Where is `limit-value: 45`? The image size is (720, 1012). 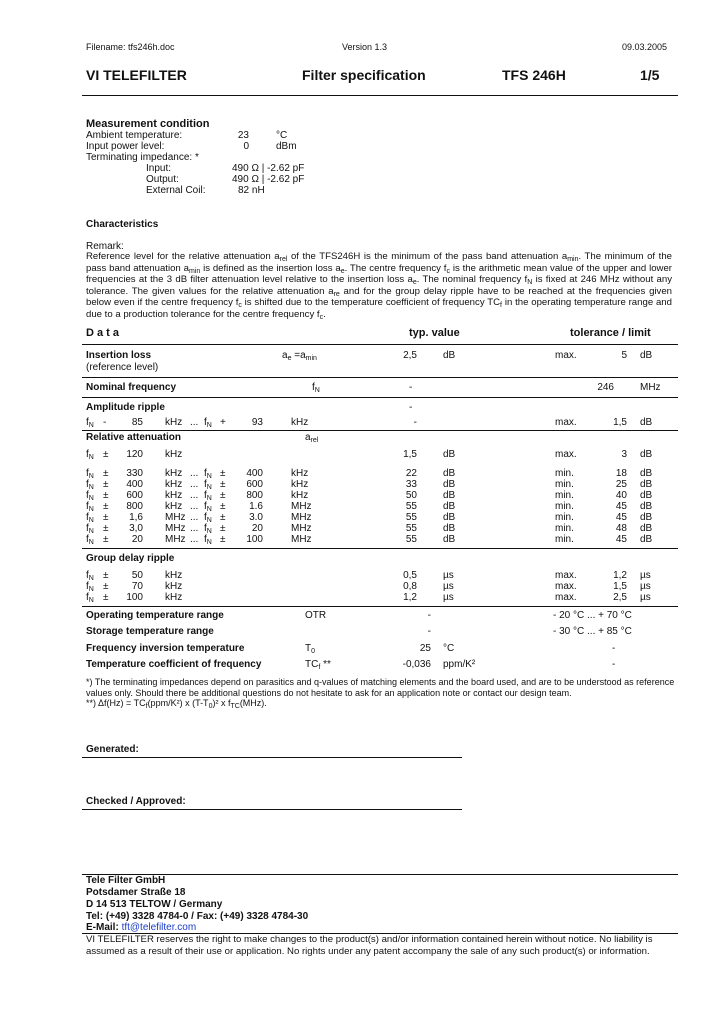 limit-value: 45 is located at coordinates (621, 506).